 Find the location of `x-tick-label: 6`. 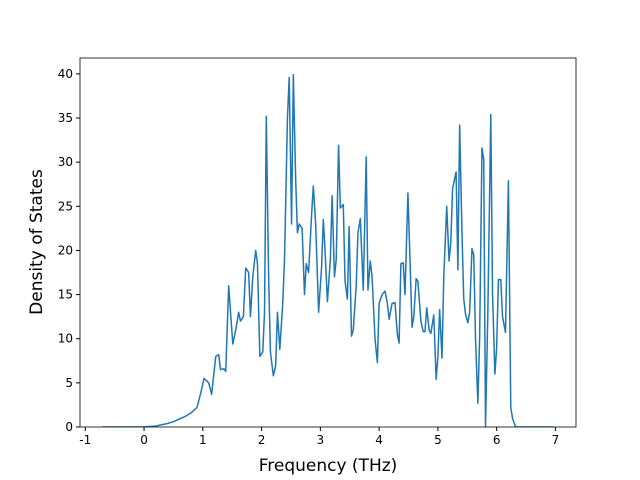

x-tick-label: 6 is located at coordinates (497, 440).